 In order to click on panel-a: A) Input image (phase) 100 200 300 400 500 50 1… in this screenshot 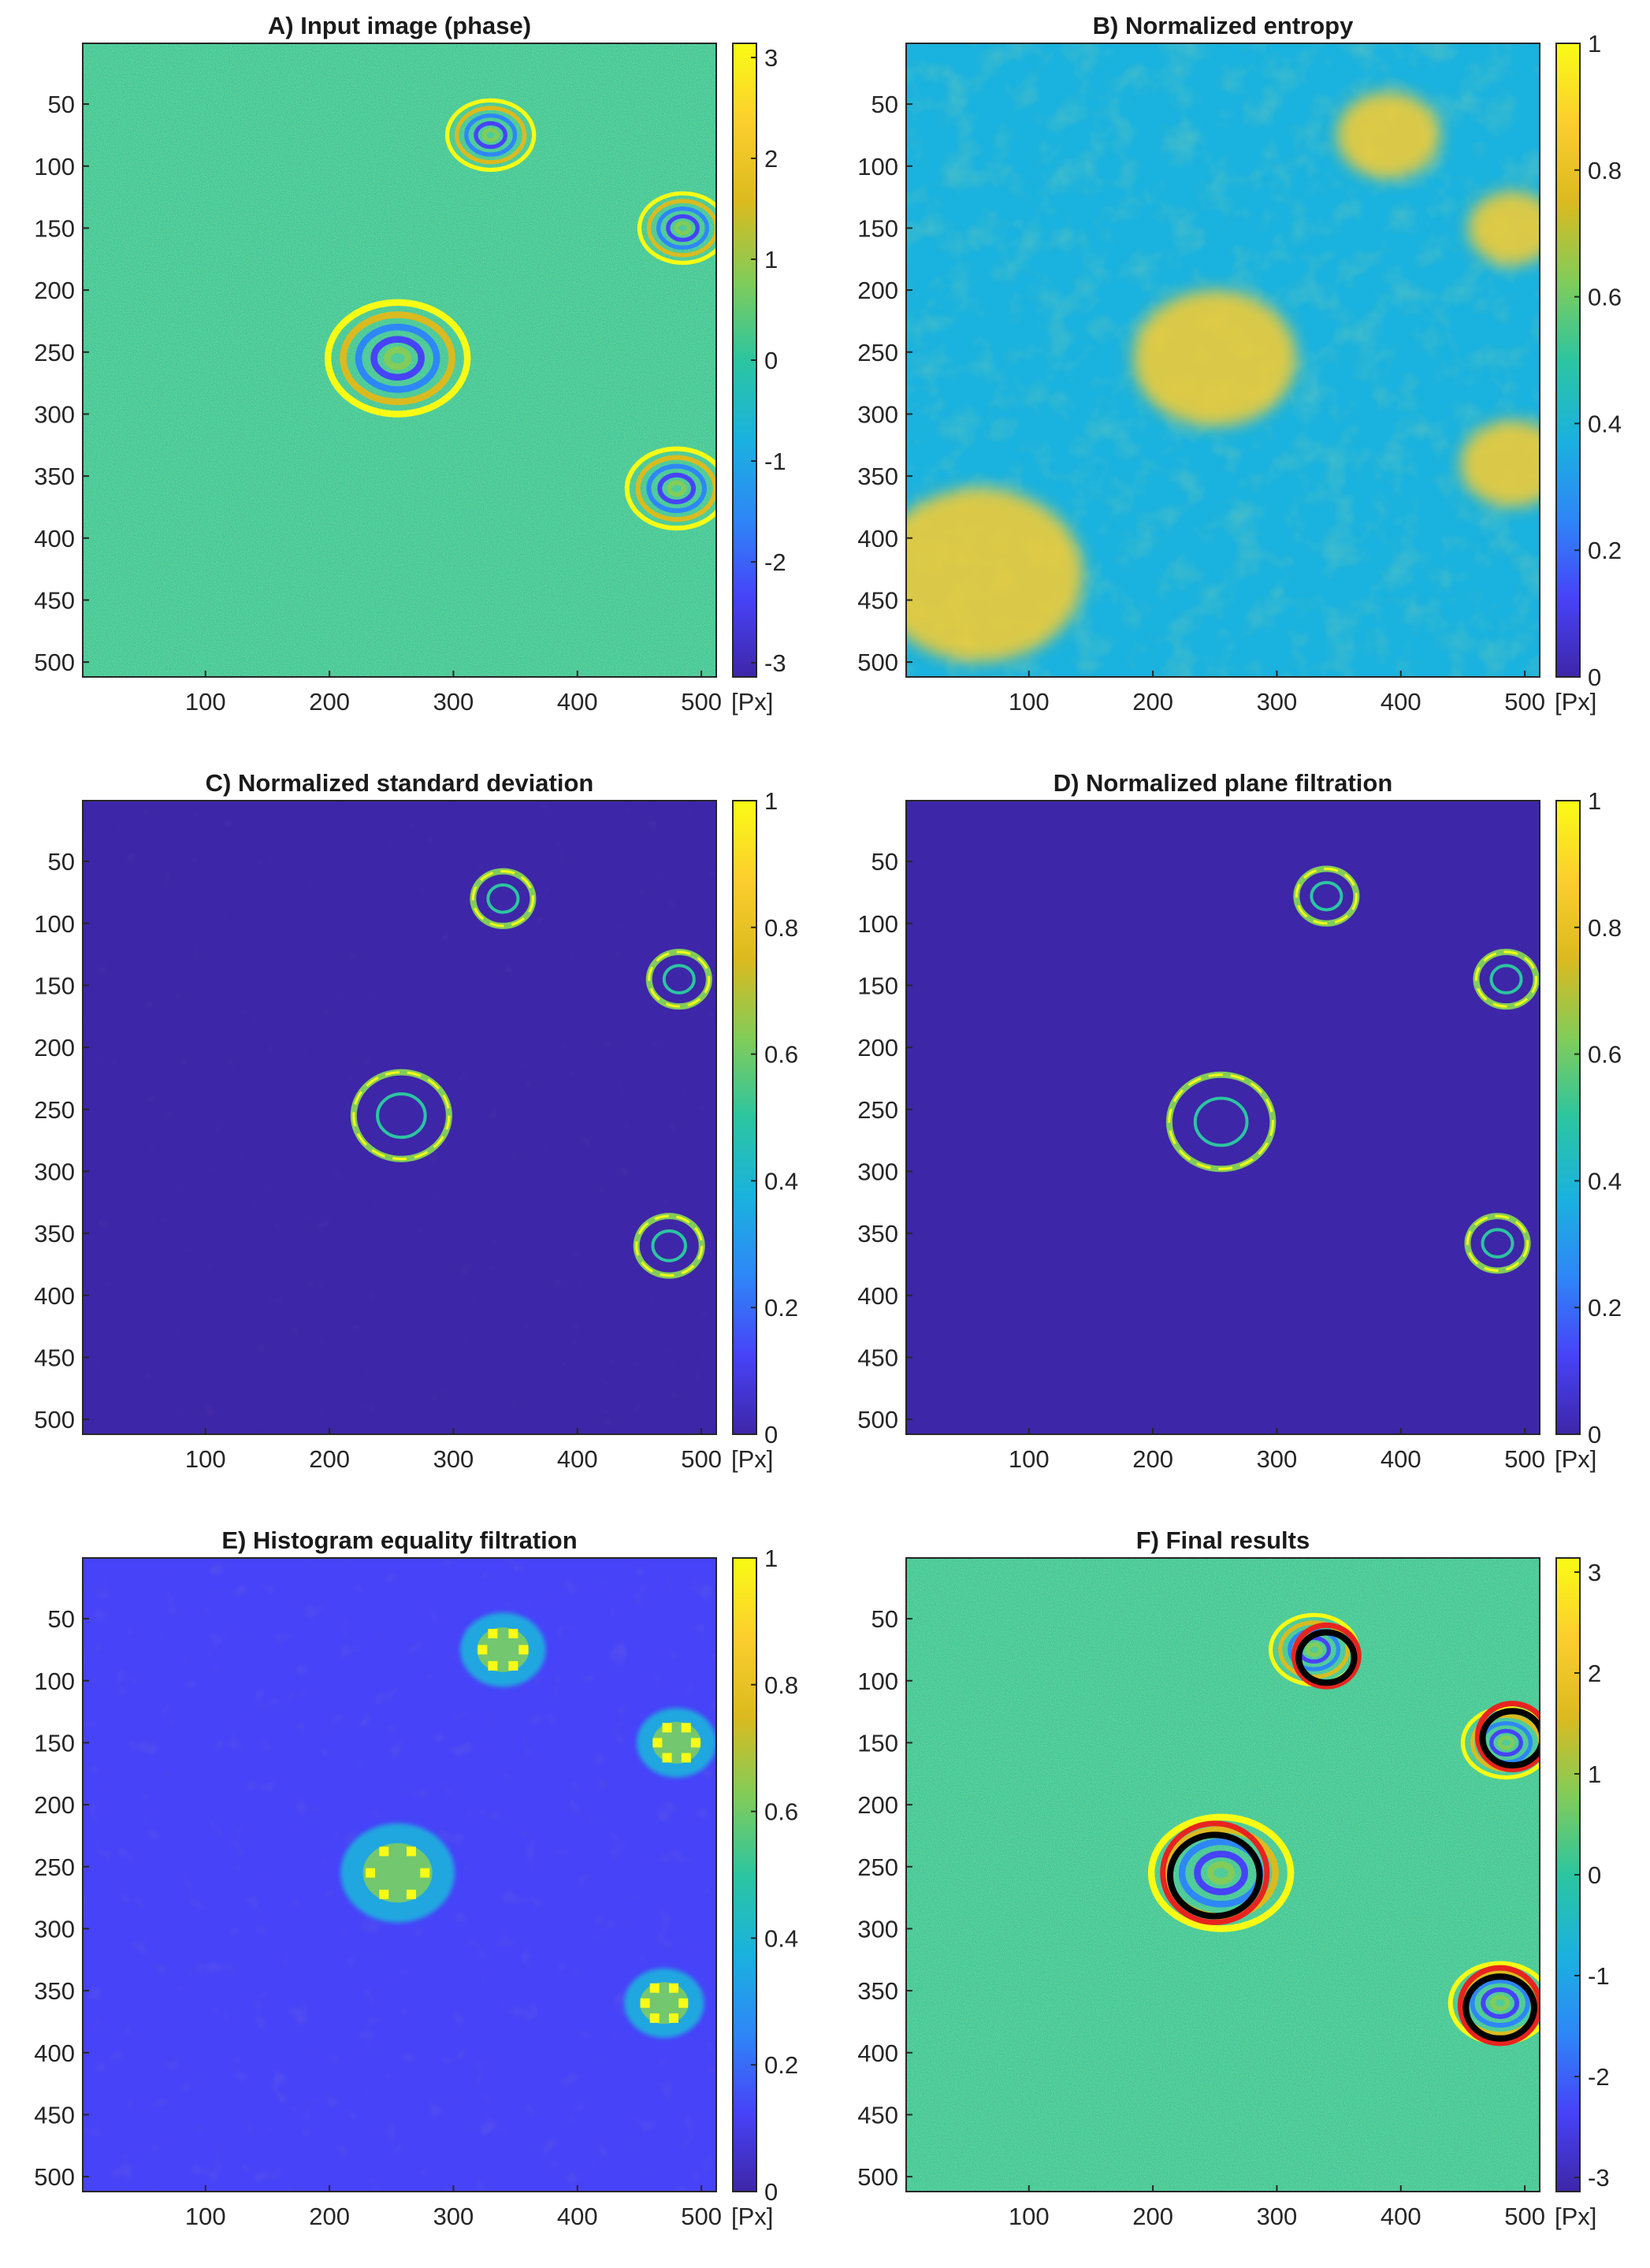, I will do `click(410, 364)`.